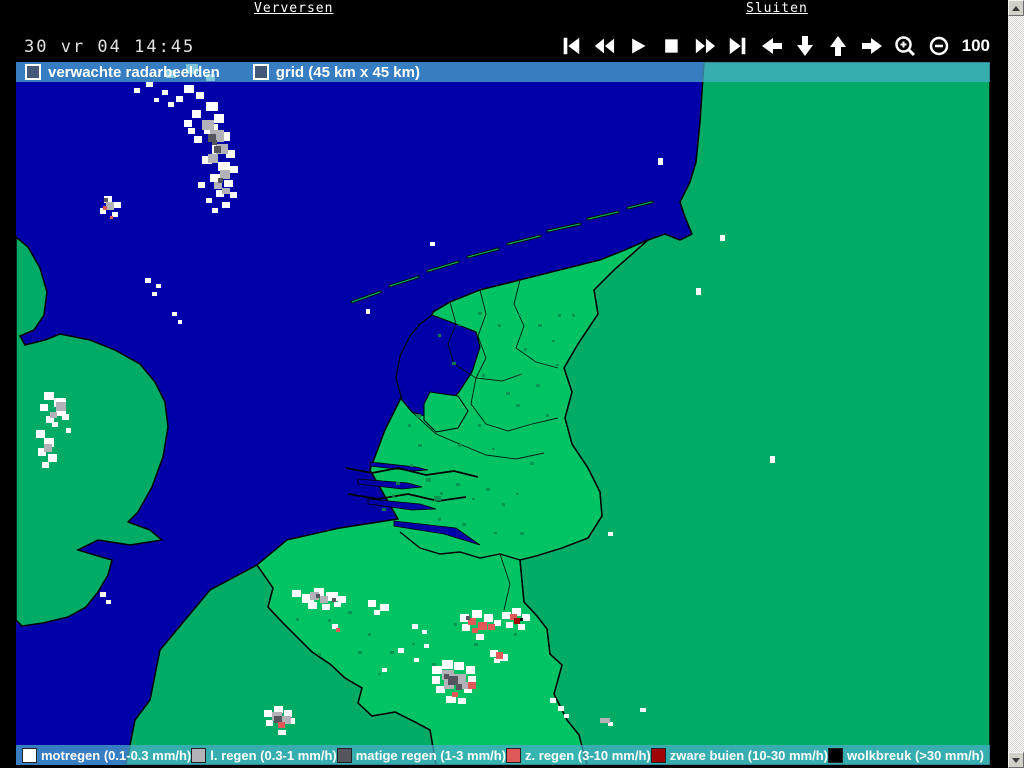 The image size is (1024, 768). What do you see at coordinates (570, 46) in the screenshot?
I see `skip-to-start-button` at bounding box center [570, 46].